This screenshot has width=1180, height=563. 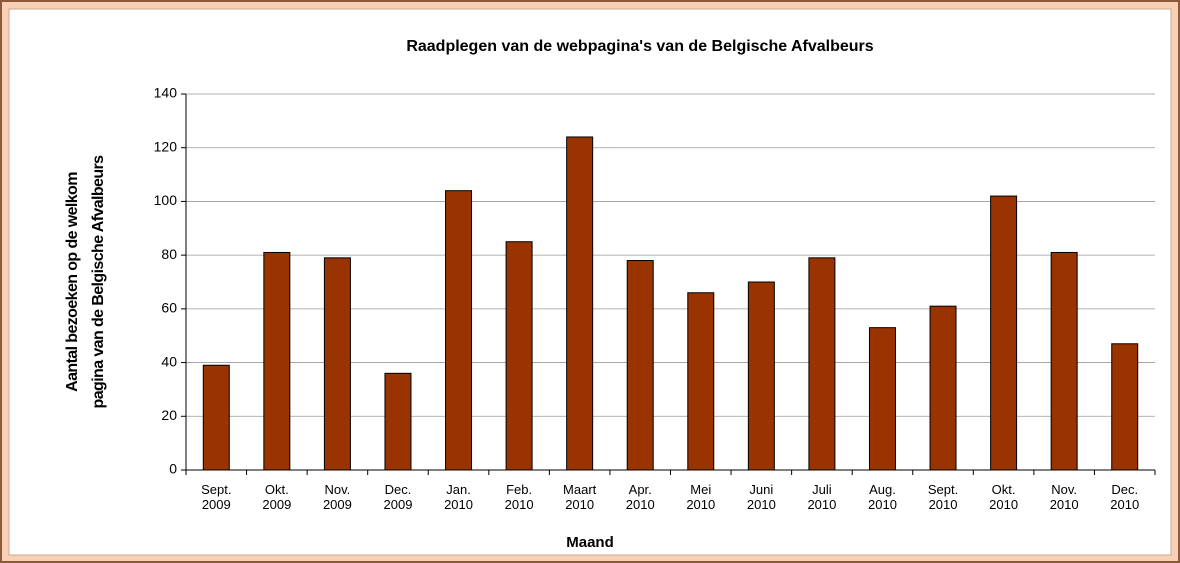 I want to click on y-tick-label: 120, so click(x=166, y=146).